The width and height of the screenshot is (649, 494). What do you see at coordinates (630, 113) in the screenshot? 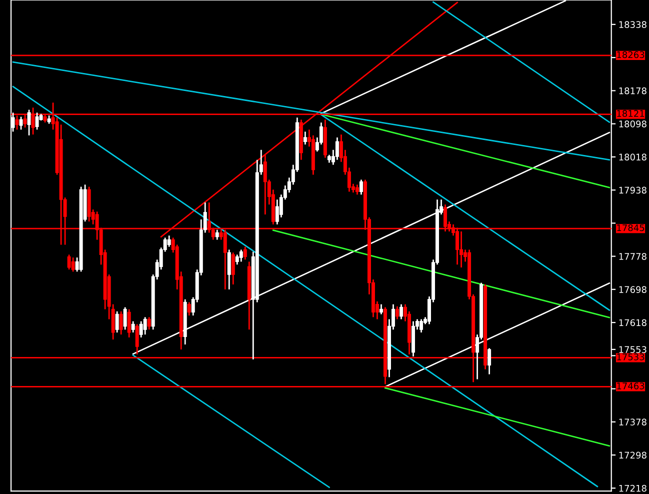
I see `ref-line-label: 18121` at bounding box center [630, 113].